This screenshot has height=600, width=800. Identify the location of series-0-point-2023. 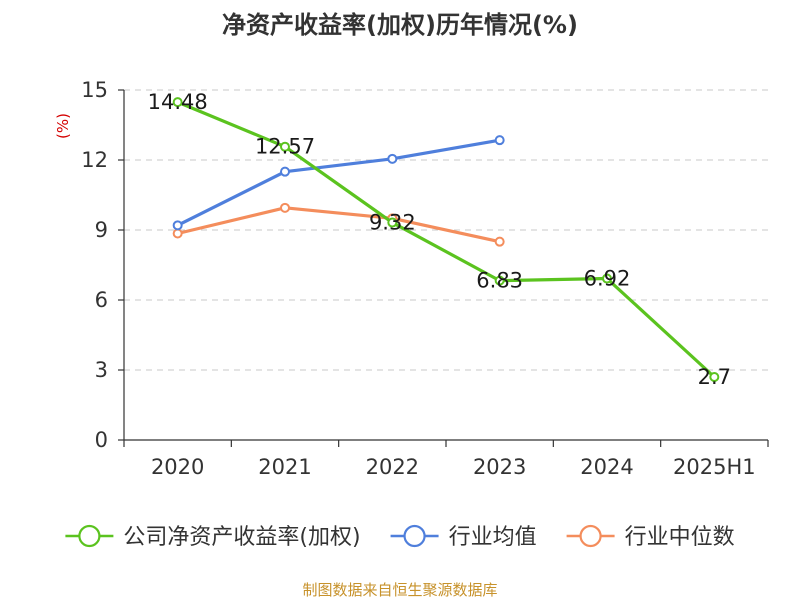
(499, 280).